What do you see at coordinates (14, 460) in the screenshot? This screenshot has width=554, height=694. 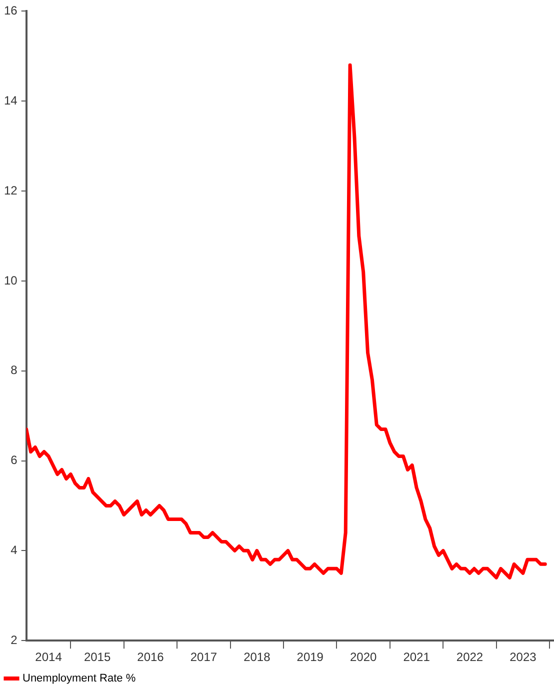 I see `y-tick-label: 6` at bounding box center [14, 460].